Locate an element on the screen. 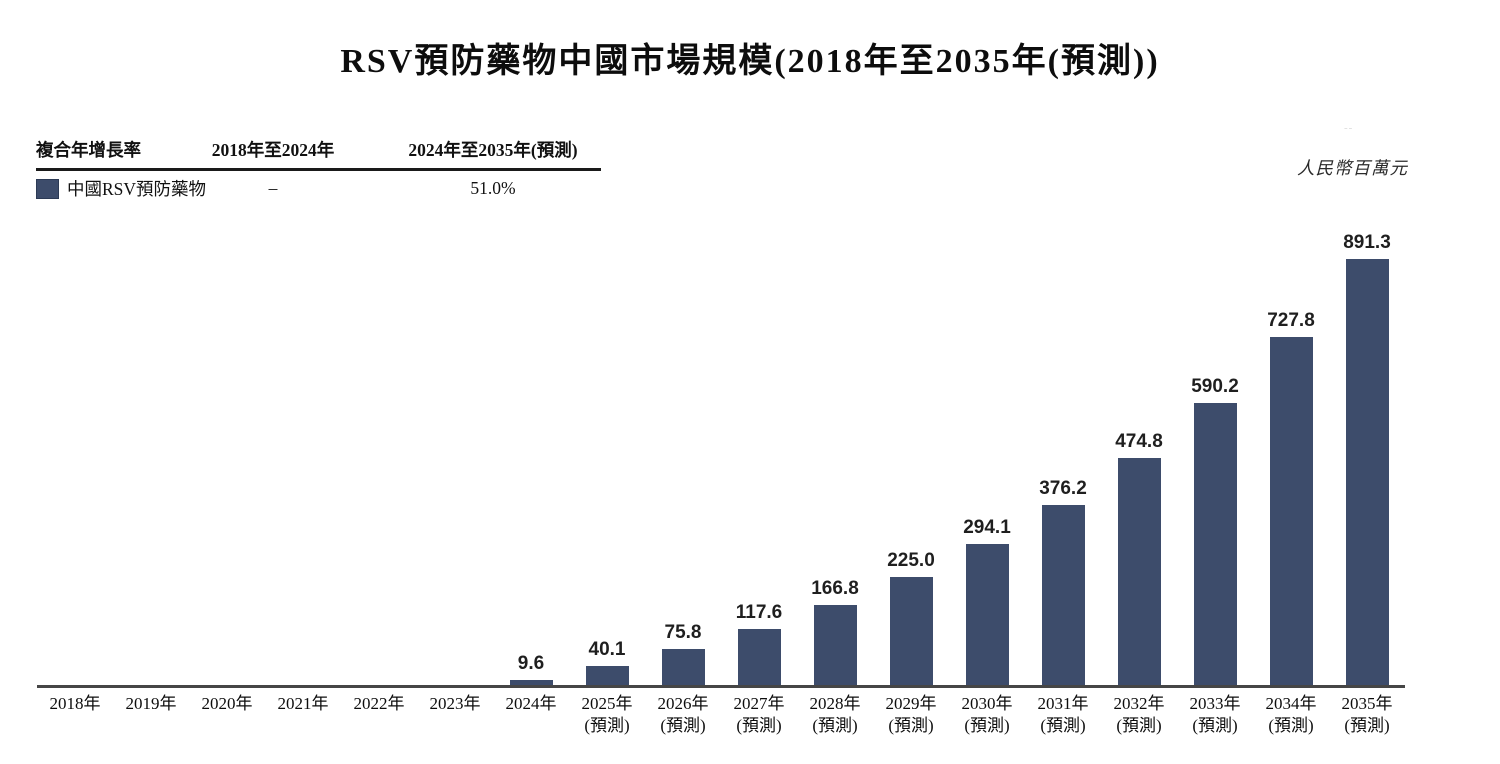 Image resolution: width=1500 pixels, height=764 pixels. x-axis-tick-label: 2030年 (預測) is located at coordinates (987, 712).